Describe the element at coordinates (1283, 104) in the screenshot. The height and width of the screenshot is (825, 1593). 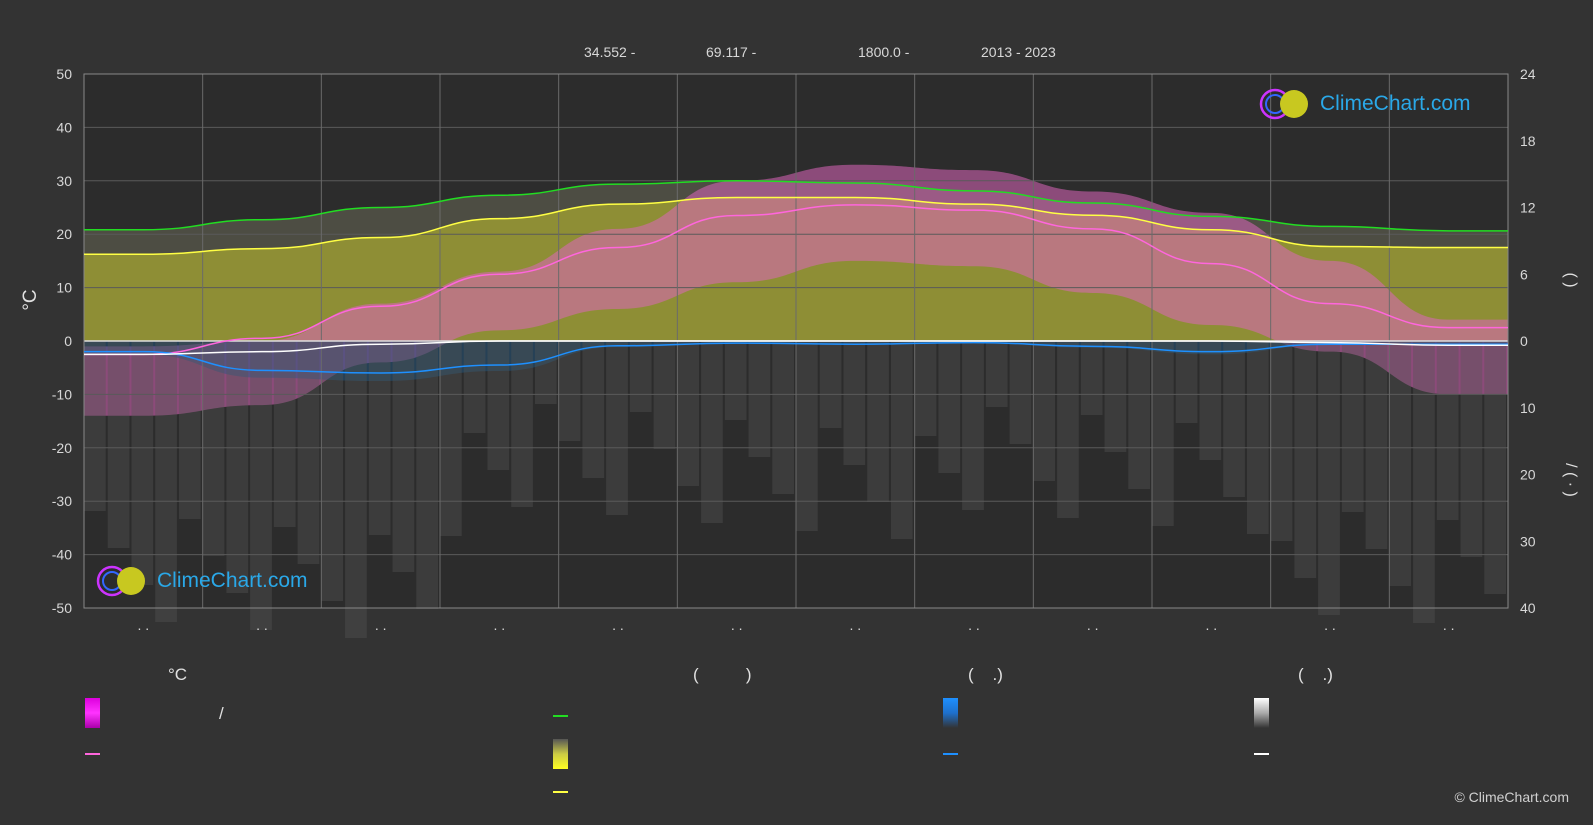
I see `climechart-logo-icon` at that location.